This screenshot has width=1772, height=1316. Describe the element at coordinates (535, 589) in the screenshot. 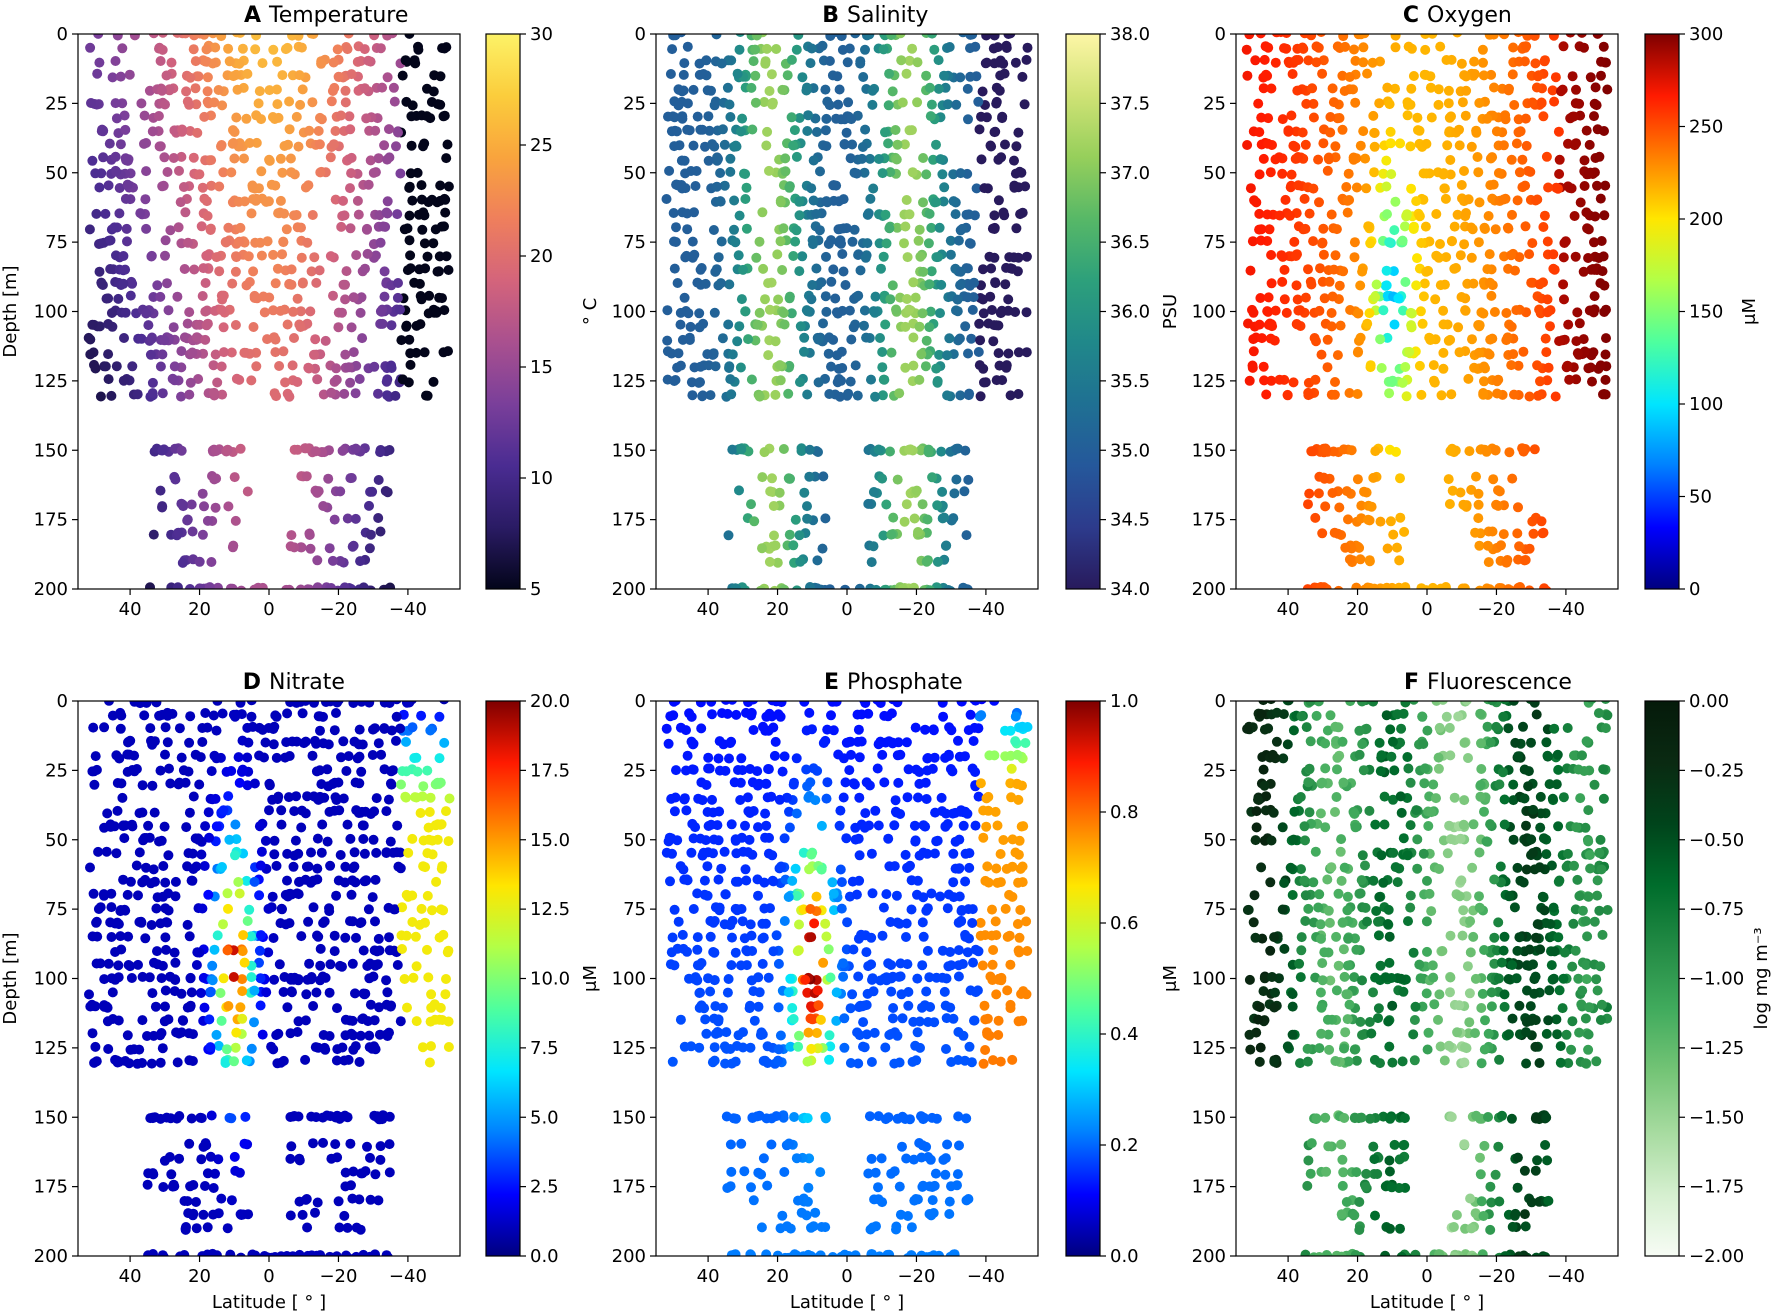

I see `colorbar-tick-label: 5` at that location.